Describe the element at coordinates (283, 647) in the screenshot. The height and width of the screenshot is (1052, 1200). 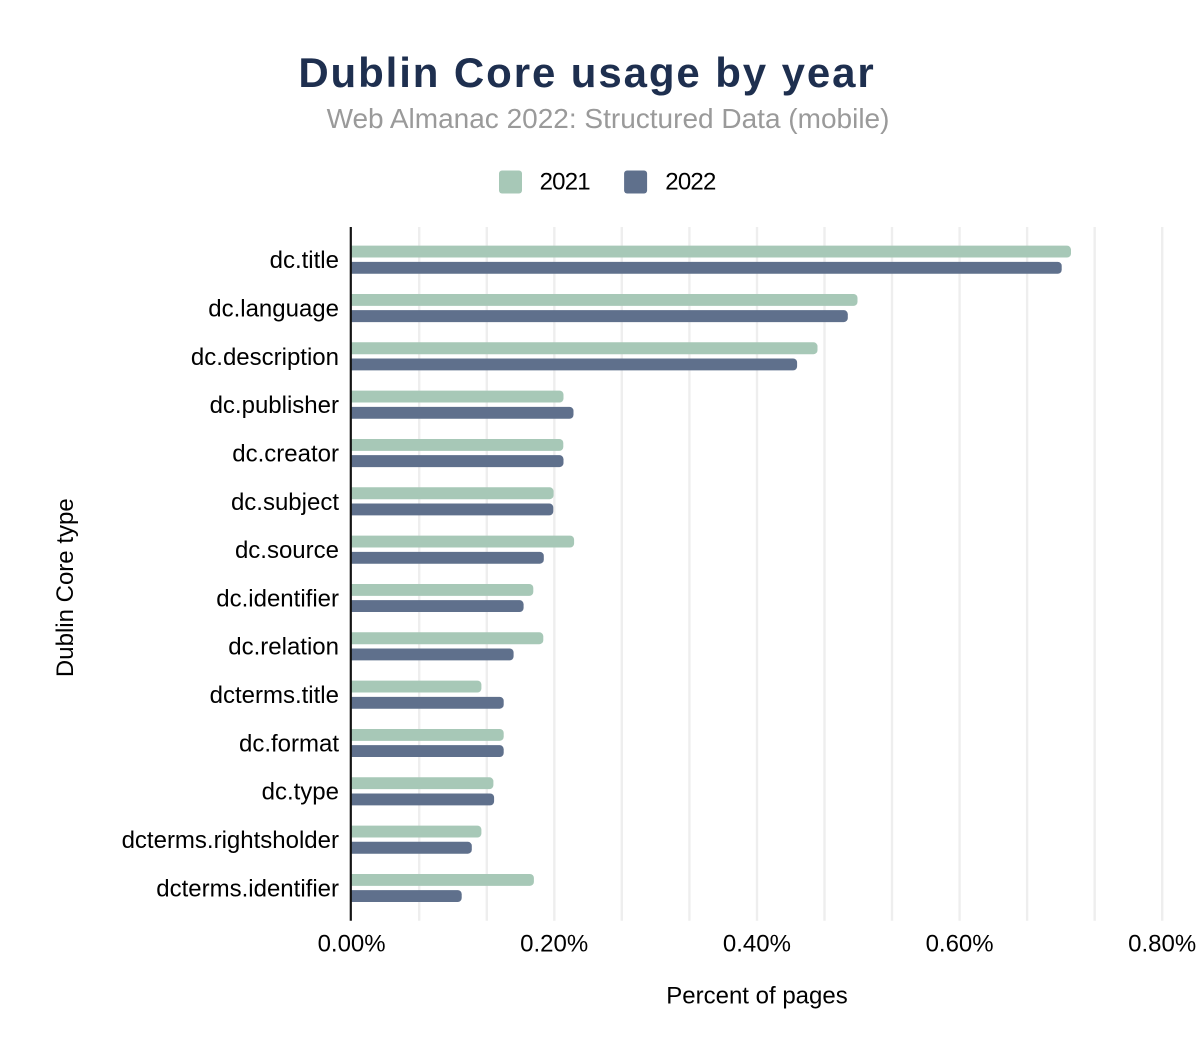
I see `svg-text: dc.relation` at that location.